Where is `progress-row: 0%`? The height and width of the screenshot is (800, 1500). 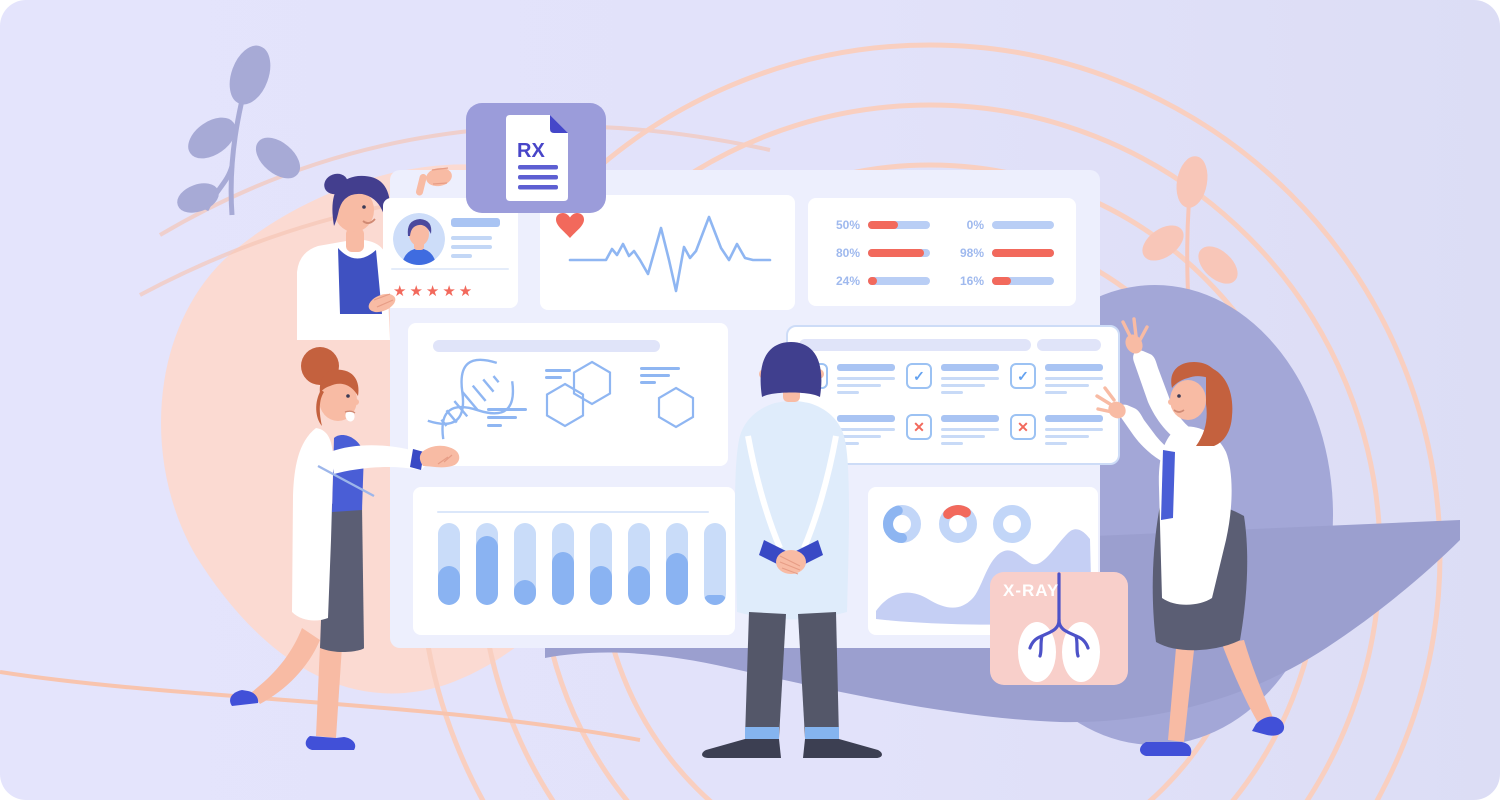
progress-row: 0% is located at coordinates (1001, 225).